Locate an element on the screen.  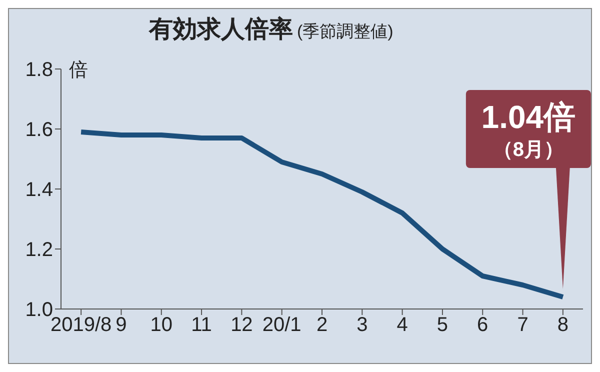
x-tick-label: 11 is located at coordinates (201, 325).